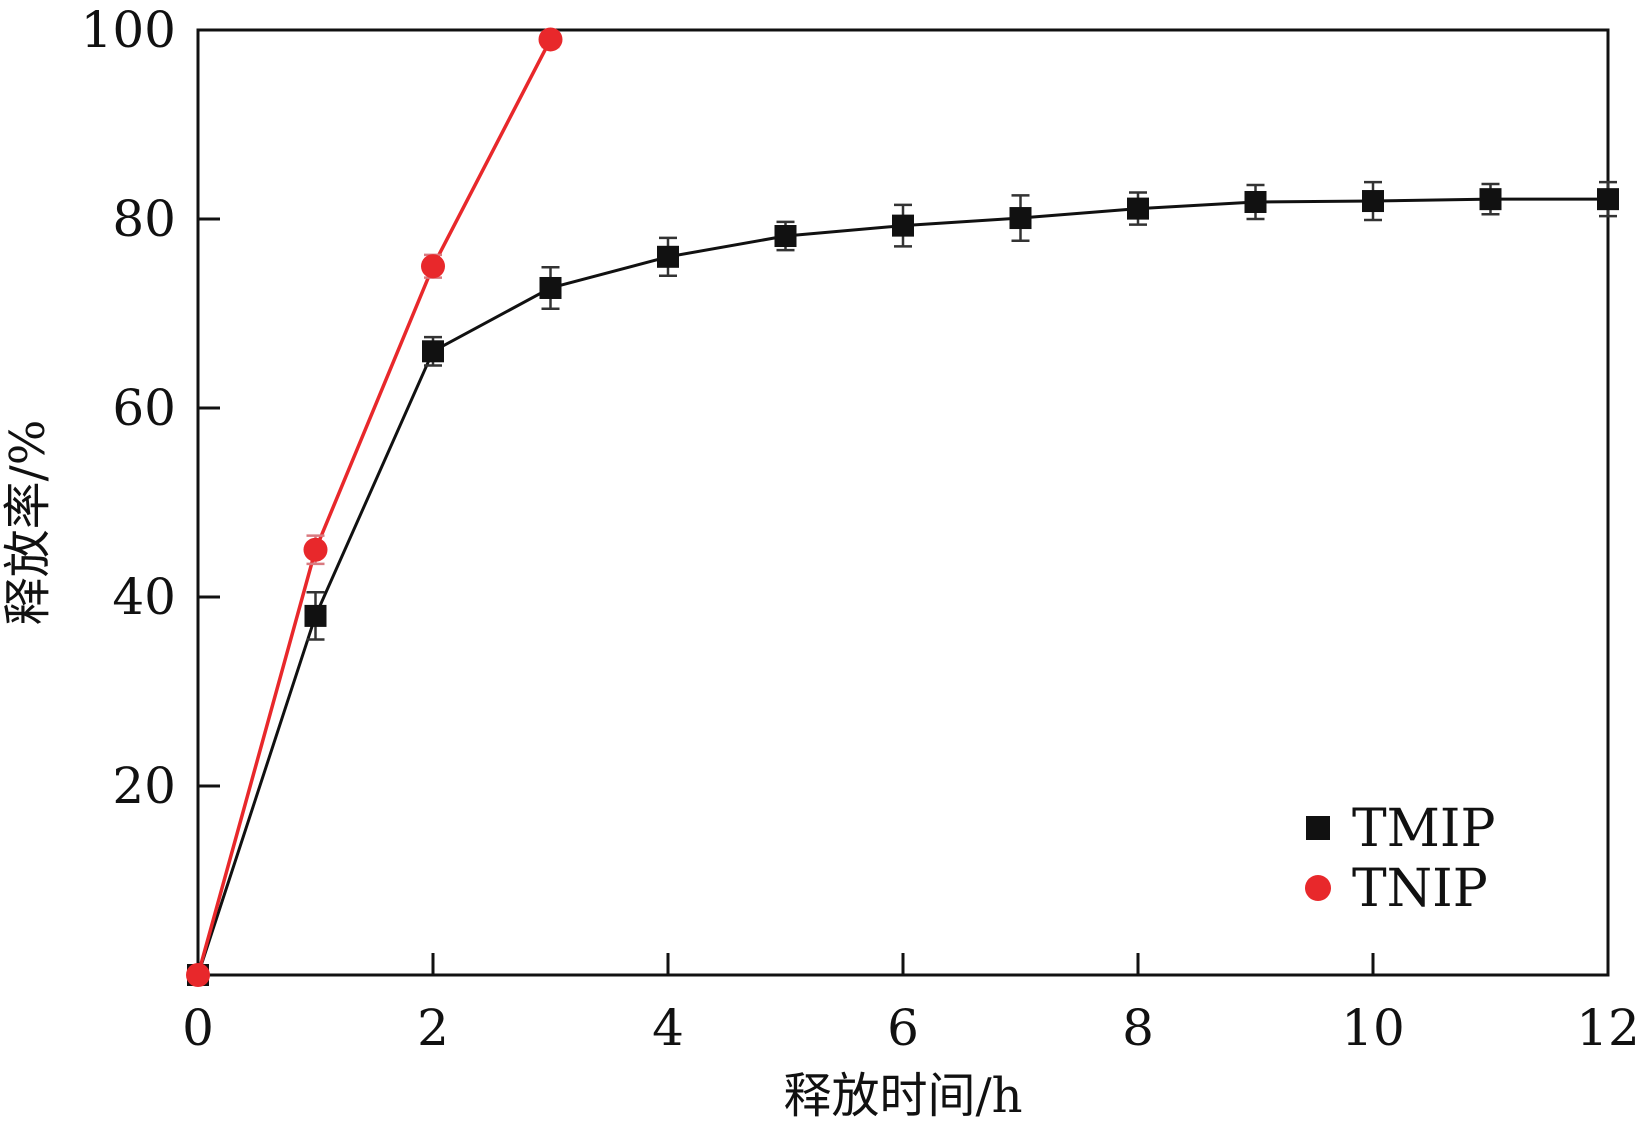 This screenshot has width=1638, height=1129. What do you see at coordinates (198, 1028) in the screenshot?
I see `x-tick-label: 0` at bounding box center [198, 1028].